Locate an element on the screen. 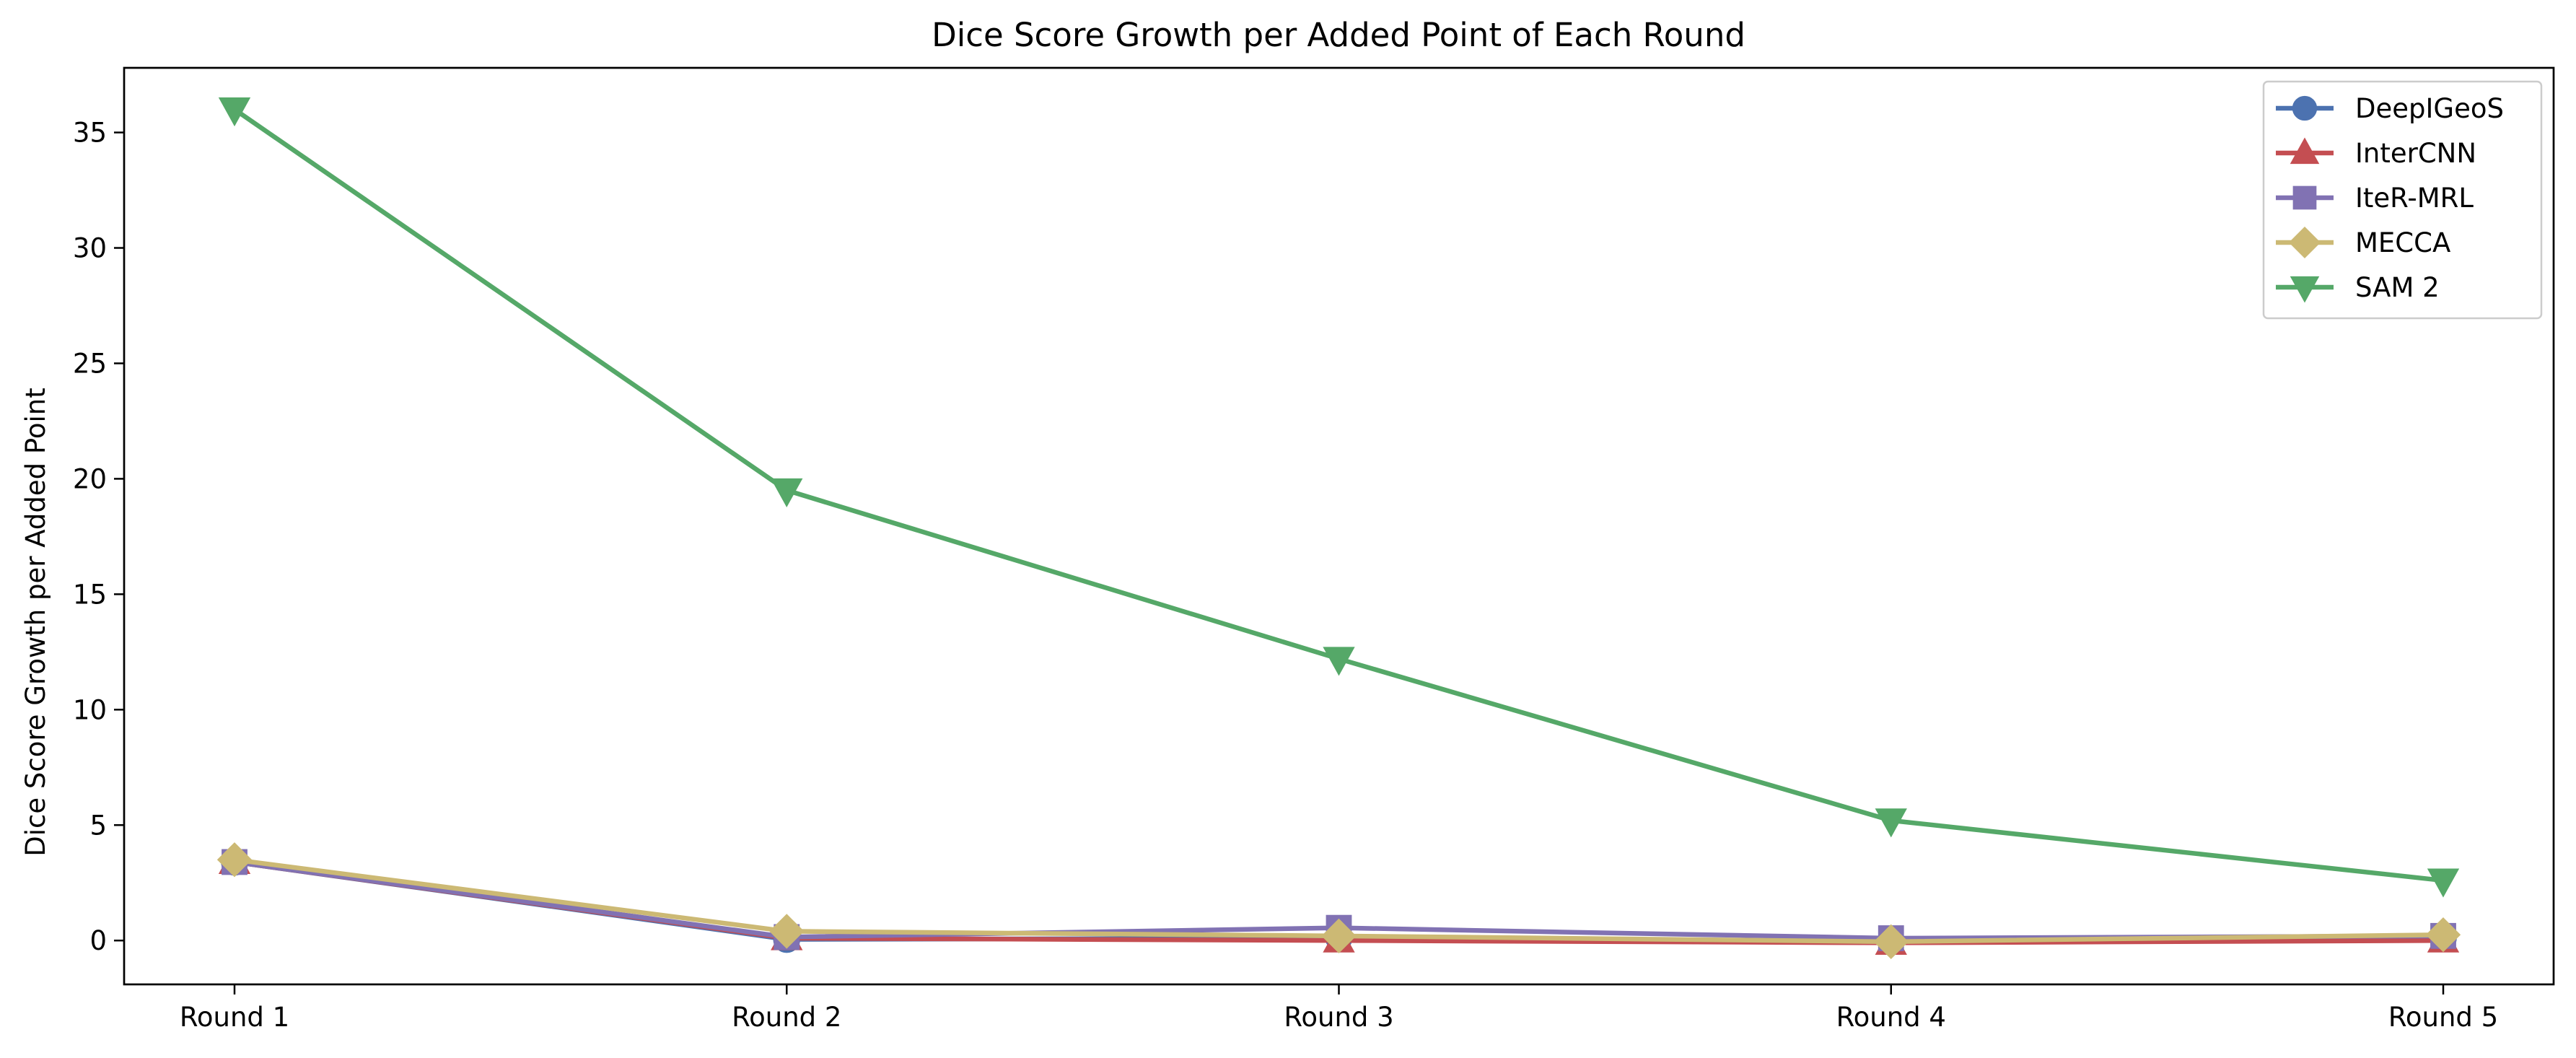  x-tick-label: Round 3 is located at coordinates (1338, 1017).